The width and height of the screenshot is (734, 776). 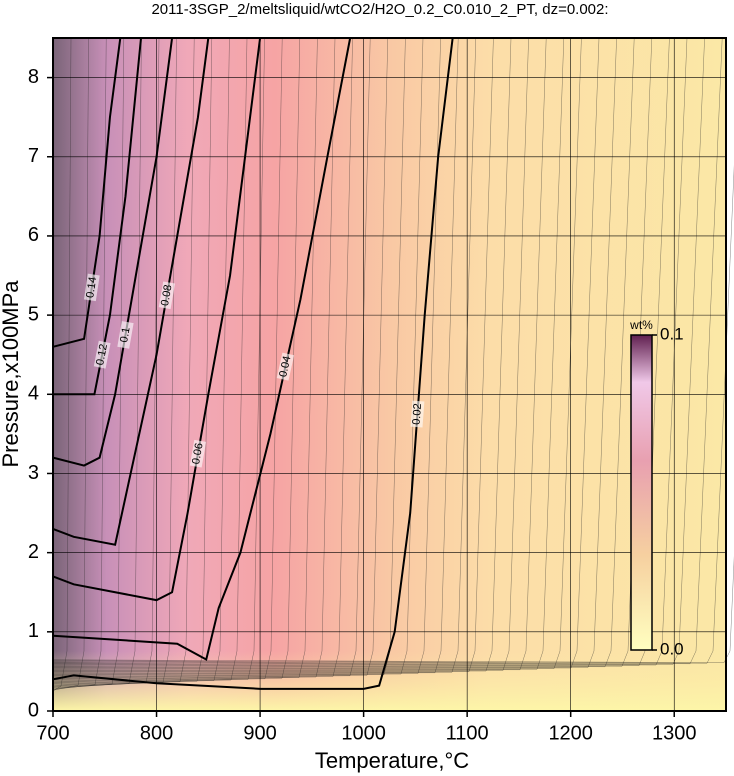 What do you see at coordinates (33, 631) in the screenshot?
I see `y-tick-label: 1` at bounding box center [33, 631].